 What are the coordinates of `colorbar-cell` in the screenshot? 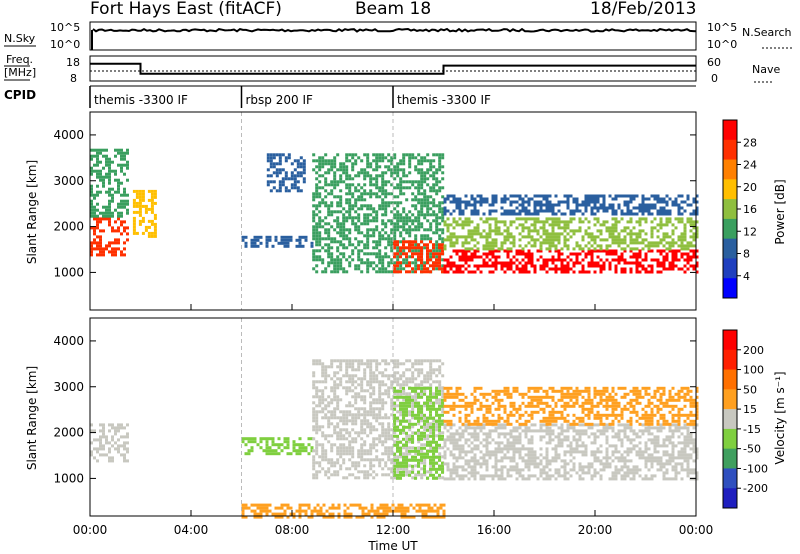 It's located at (730, 209).